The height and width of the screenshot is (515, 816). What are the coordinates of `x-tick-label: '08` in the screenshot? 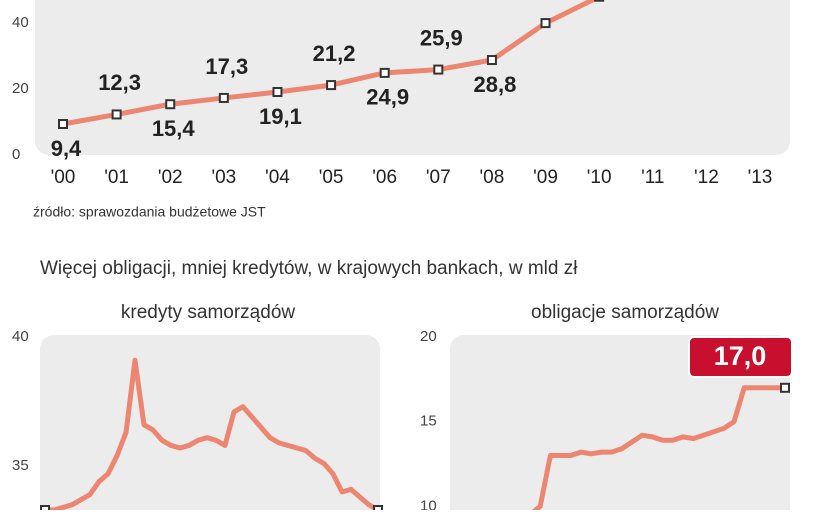 It's located at (492, 177).